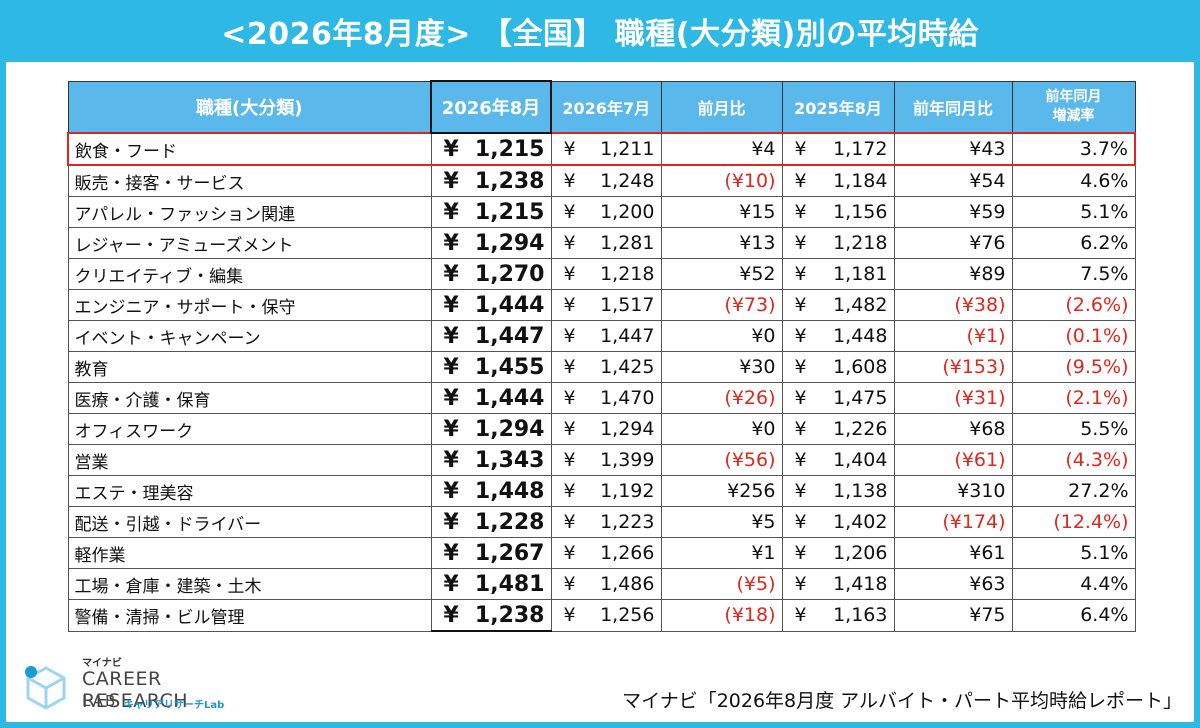  What do you see at coordinates (721, 274) in the screenshot?
I see `mom-diff: ¥52` at bounding box center [721, 274].